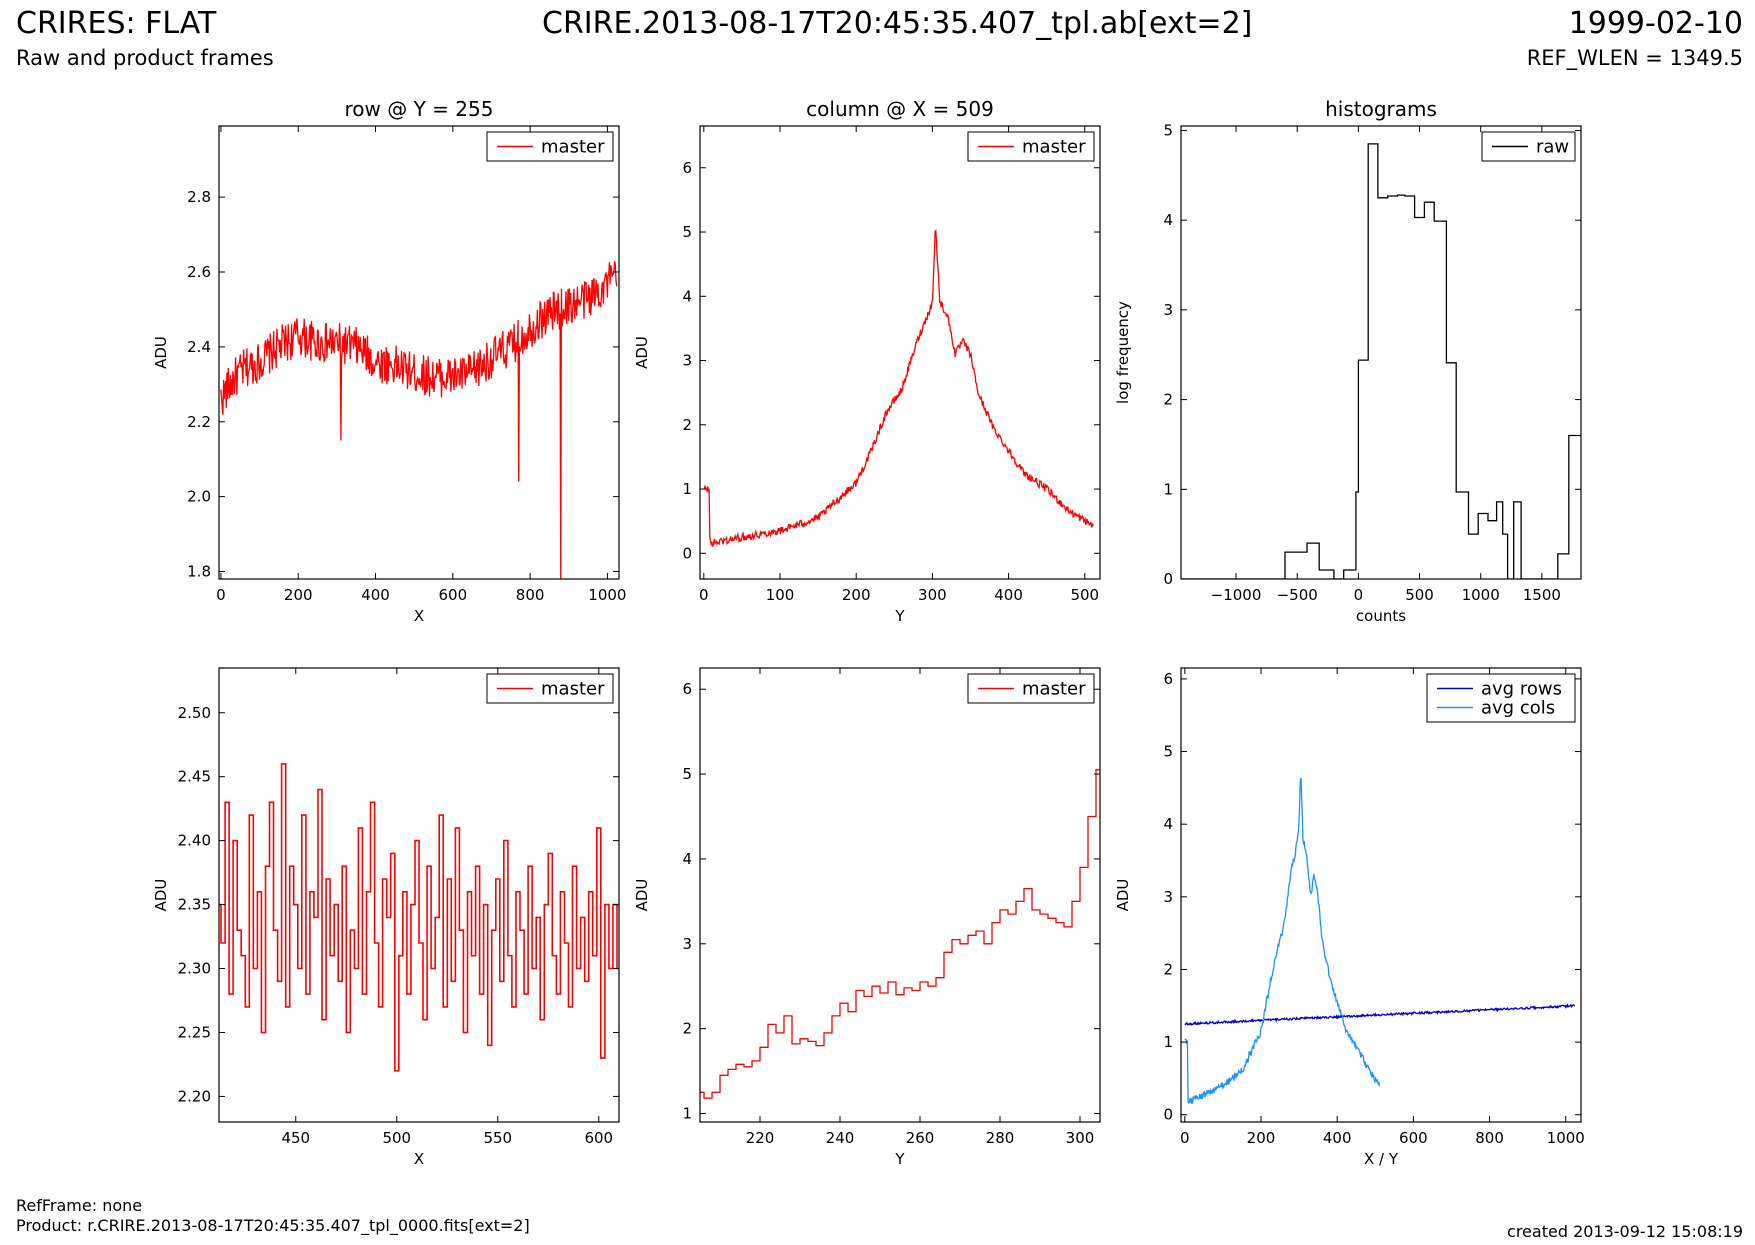 The width and height of the screenshot is (1755, 1245). I want to click on x-tick-label: 260, so click(920, 1138).